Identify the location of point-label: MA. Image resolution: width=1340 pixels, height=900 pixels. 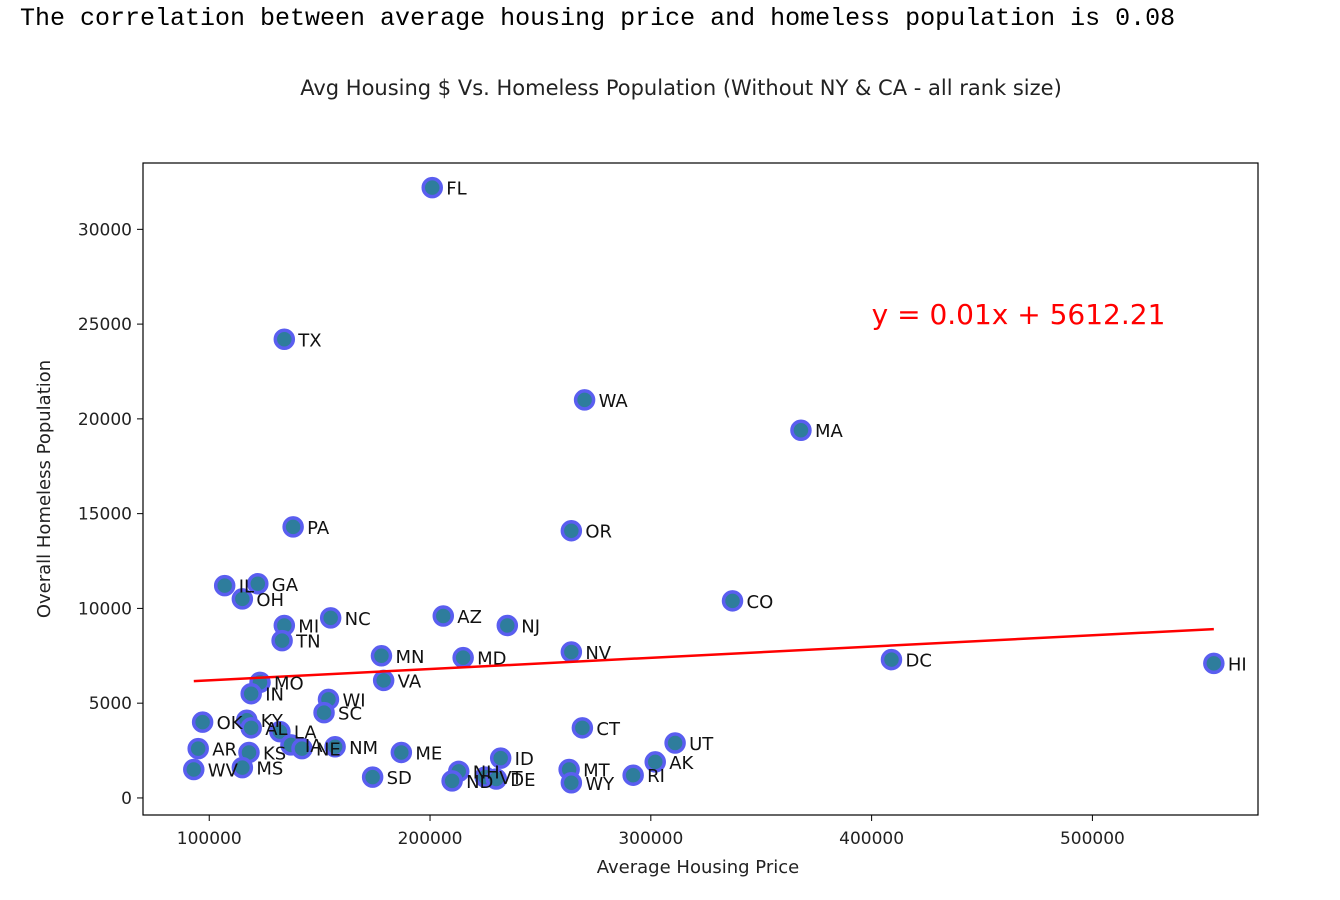
(829, 431).